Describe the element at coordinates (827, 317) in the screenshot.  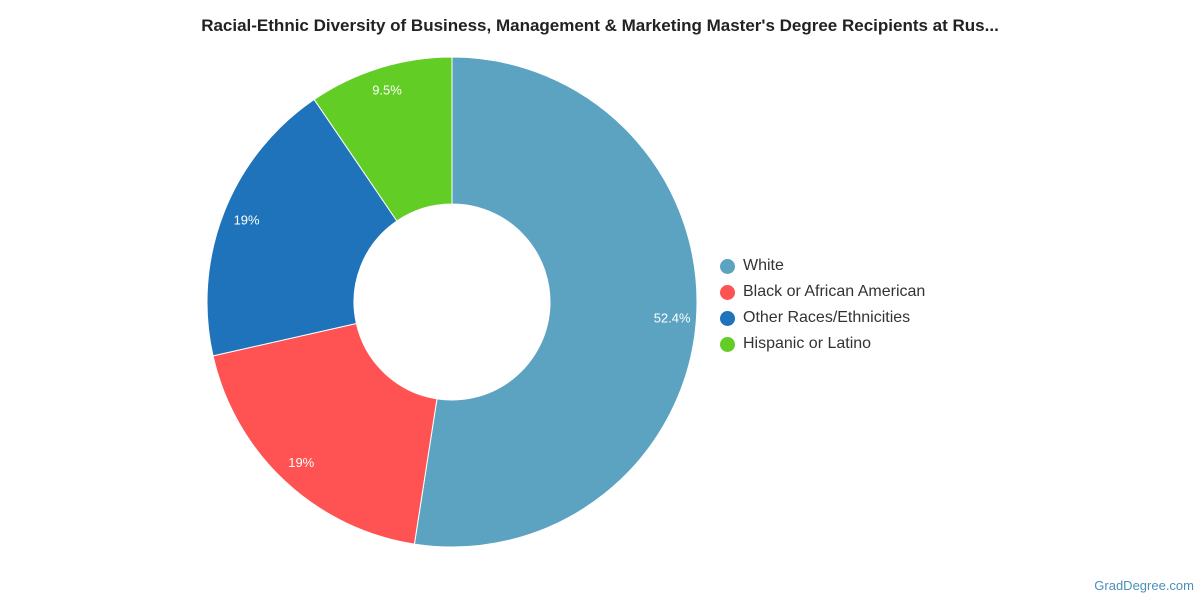
I see `legend-label: Other Races/Ethnicities` at that location.